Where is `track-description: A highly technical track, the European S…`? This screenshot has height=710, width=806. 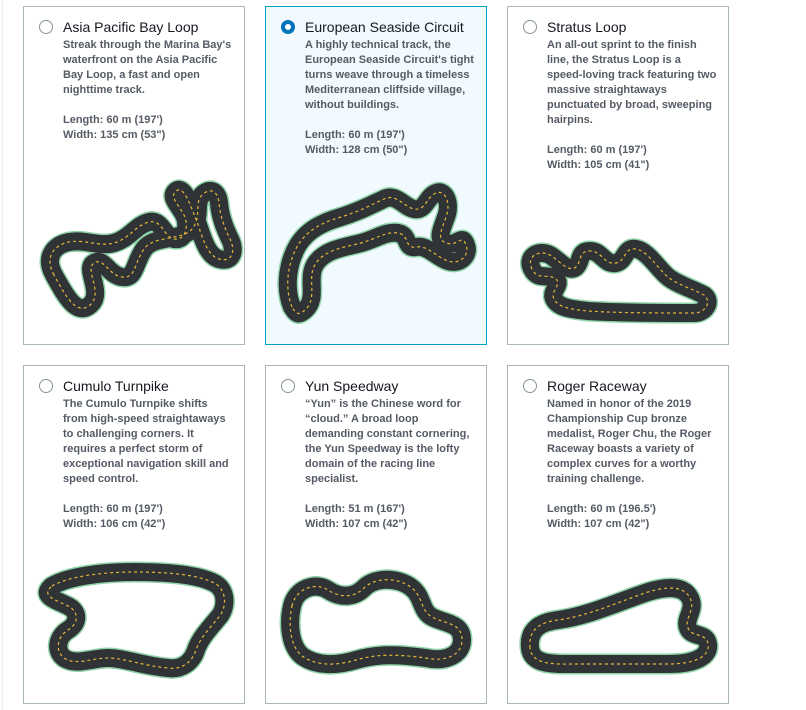 track-description: A highly technical track, the European S… is located at coordinates (389, 75).